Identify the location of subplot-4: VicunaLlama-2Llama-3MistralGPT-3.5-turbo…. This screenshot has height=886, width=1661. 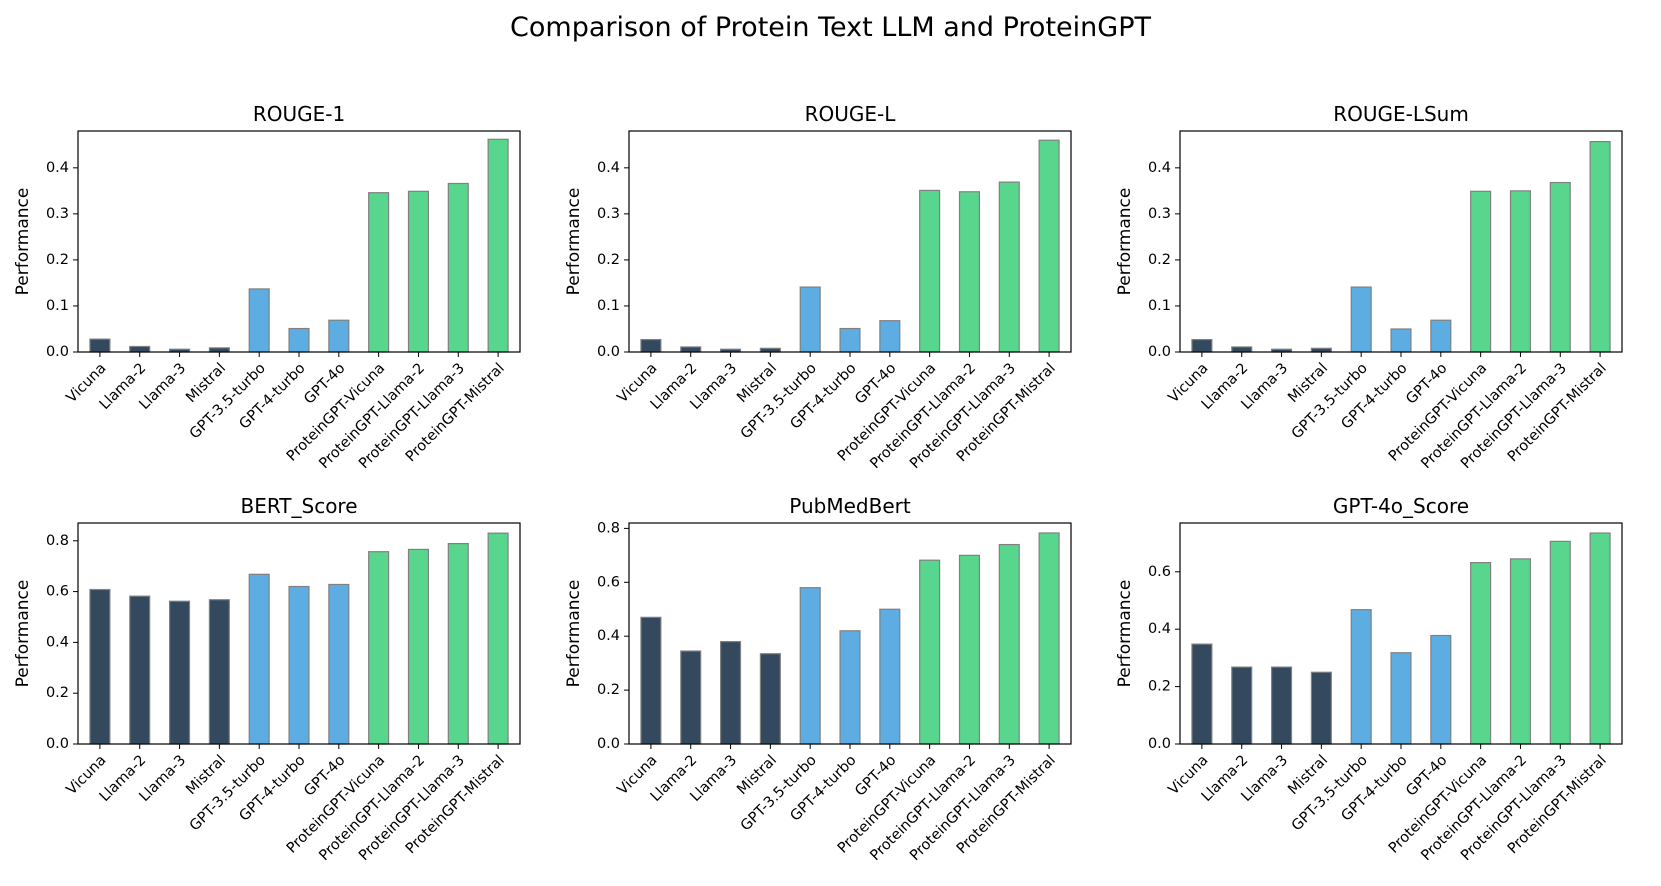
(267, 679).